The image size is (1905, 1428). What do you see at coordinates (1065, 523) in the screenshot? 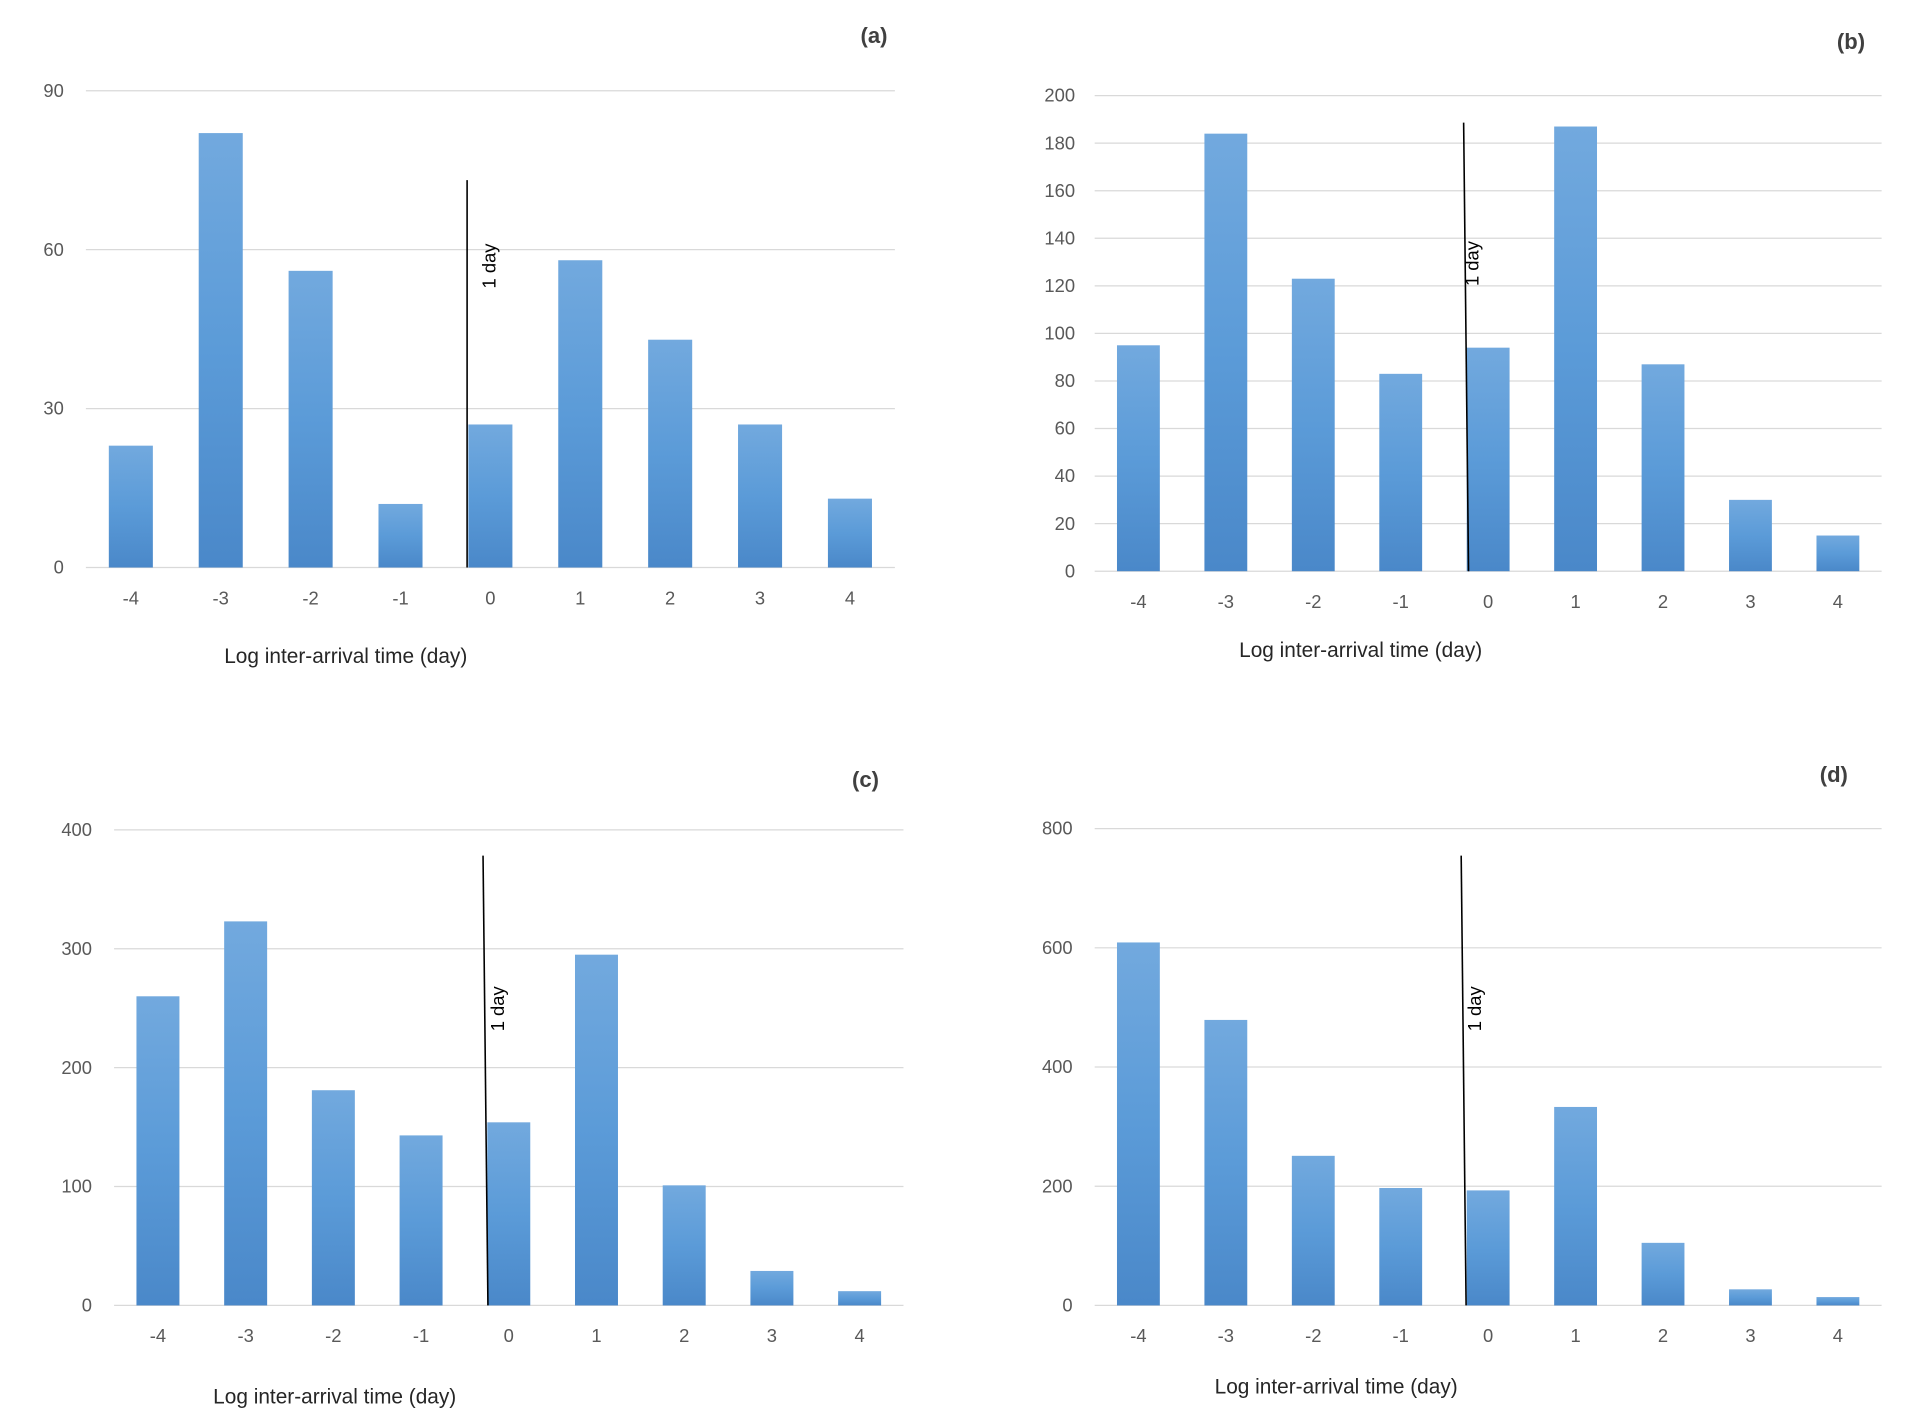
I see `y-tick-label: 20` at bounding box center [1065, 523].